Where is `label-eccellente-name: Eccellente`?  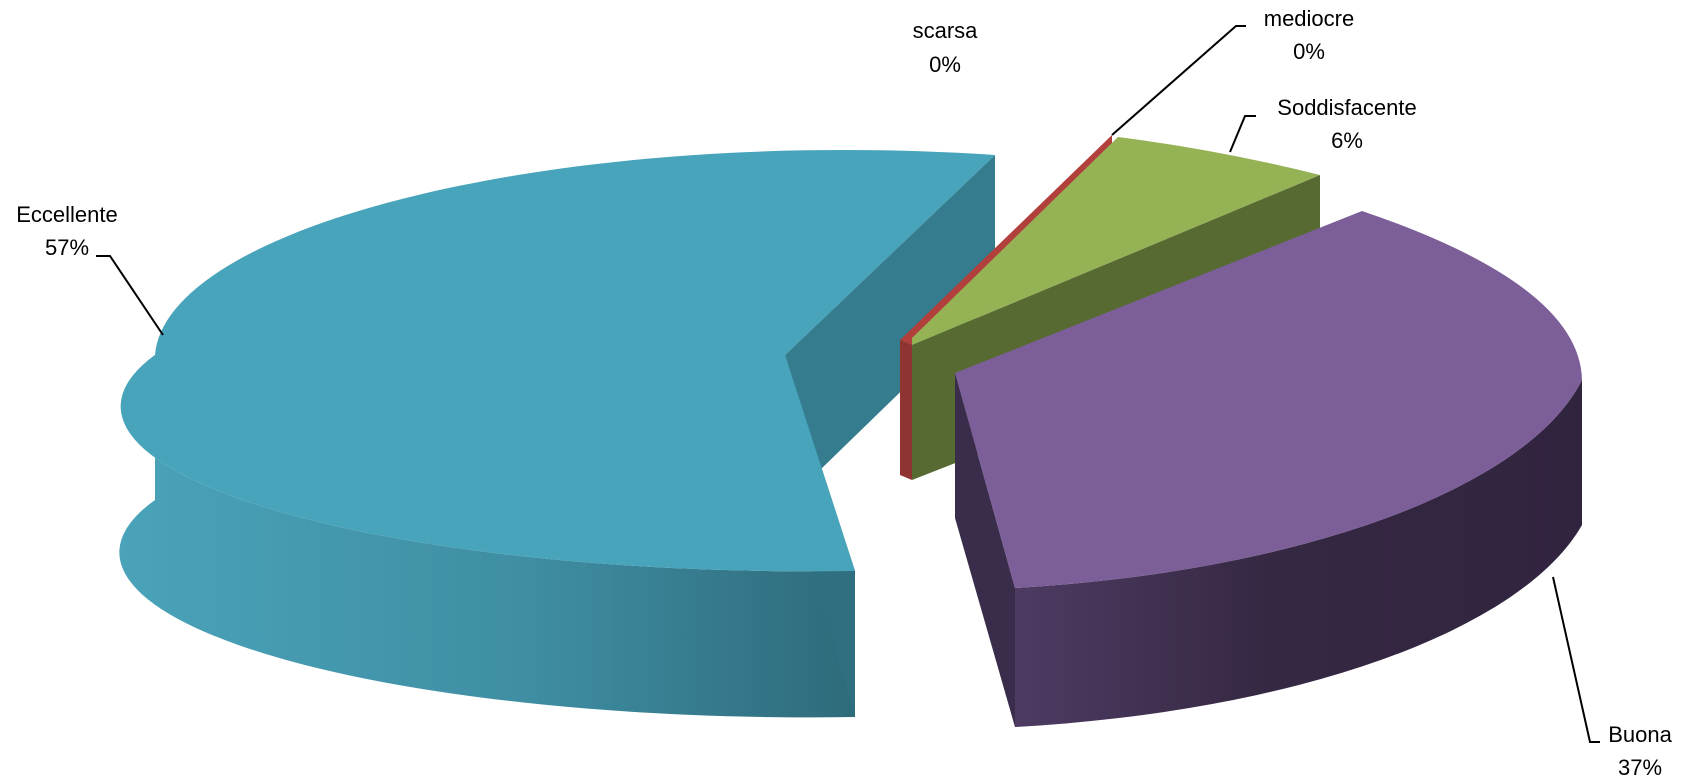
label-eccellente-name: Eccellente is located at coordinates (67, 214).